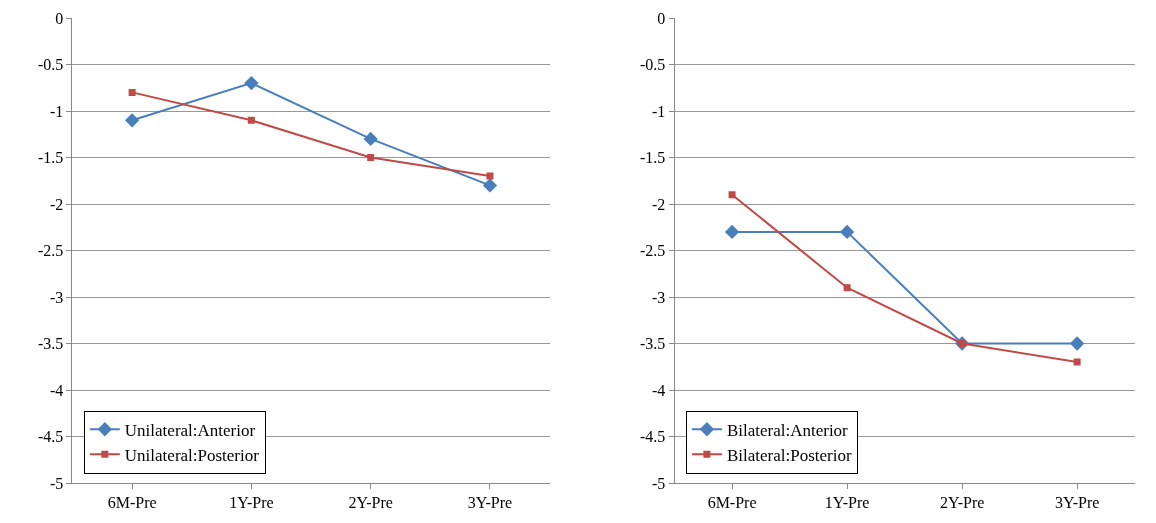 The image size is (1156, 523). I want to click on legend-label: Unilateral:Posterior, so click(192, 455).